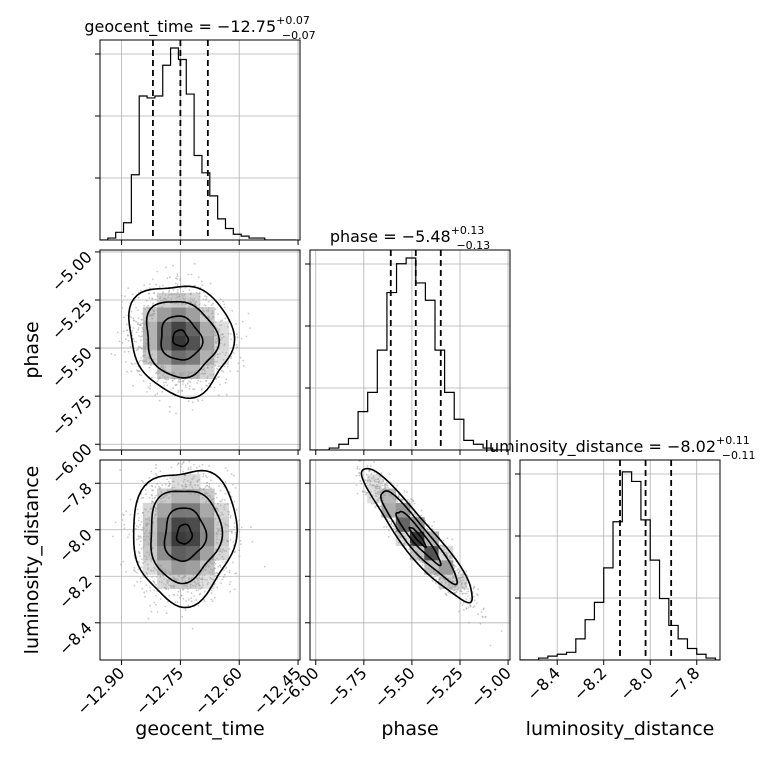 The image size is (760, 760). Describe the element at coordinates (410, 353) in the screenshot. I see `histogram-phase` at that location.